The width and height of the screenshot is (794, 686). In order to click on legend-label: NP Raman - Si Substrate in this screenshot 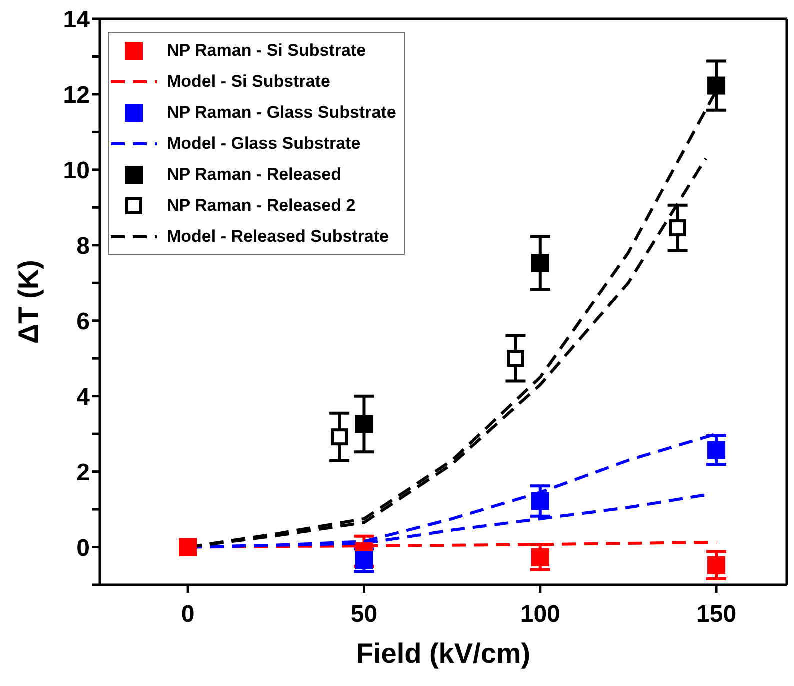, I will do `click(266, 50)`.